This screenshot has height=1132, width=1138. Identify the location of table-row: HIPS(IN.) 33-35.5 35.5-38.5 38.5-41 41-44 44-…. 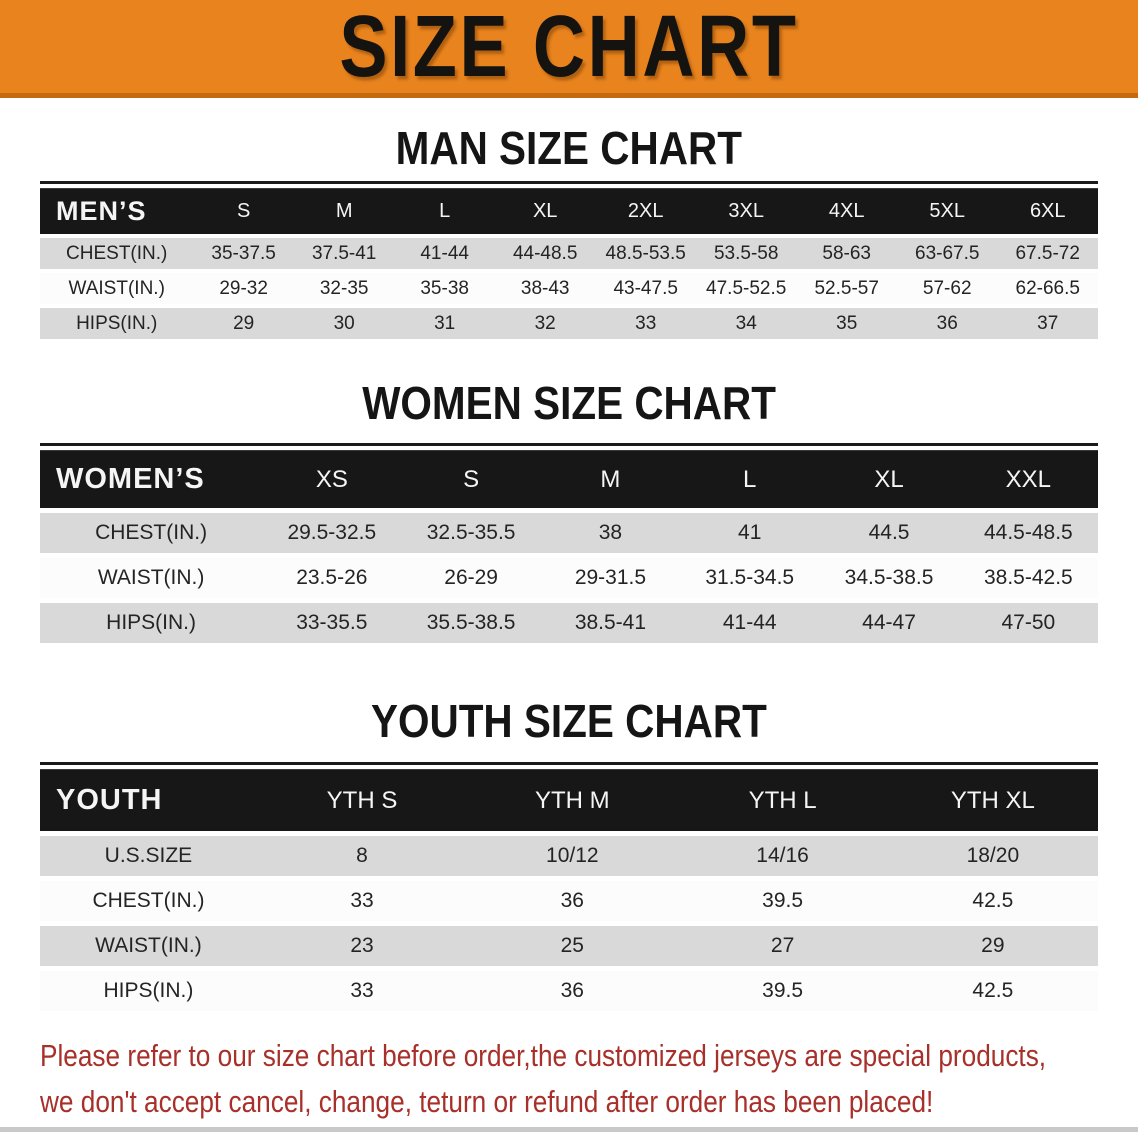
(569, 623).